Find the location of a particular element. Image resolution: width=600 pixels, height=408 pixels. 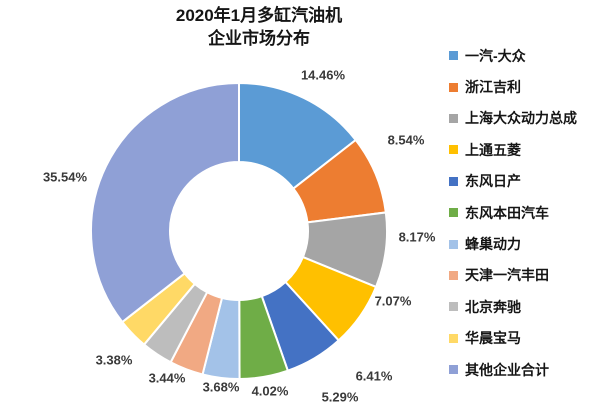

legend-item-0: 一汽-大众 is located at coordinates (513, 55).